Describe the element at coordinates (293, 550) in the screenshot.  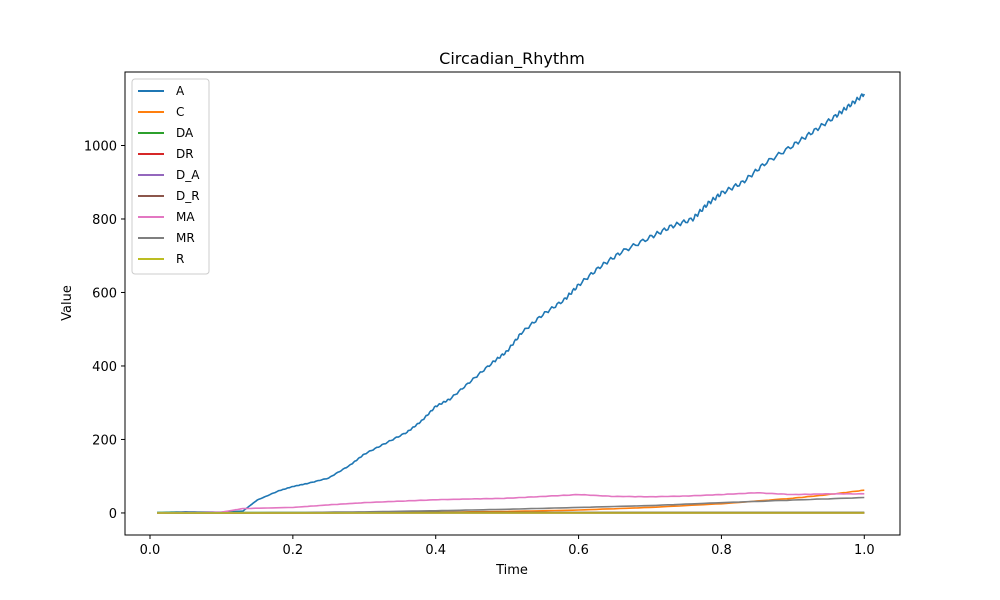
I see `x-tick-label: 0.2` at that location.